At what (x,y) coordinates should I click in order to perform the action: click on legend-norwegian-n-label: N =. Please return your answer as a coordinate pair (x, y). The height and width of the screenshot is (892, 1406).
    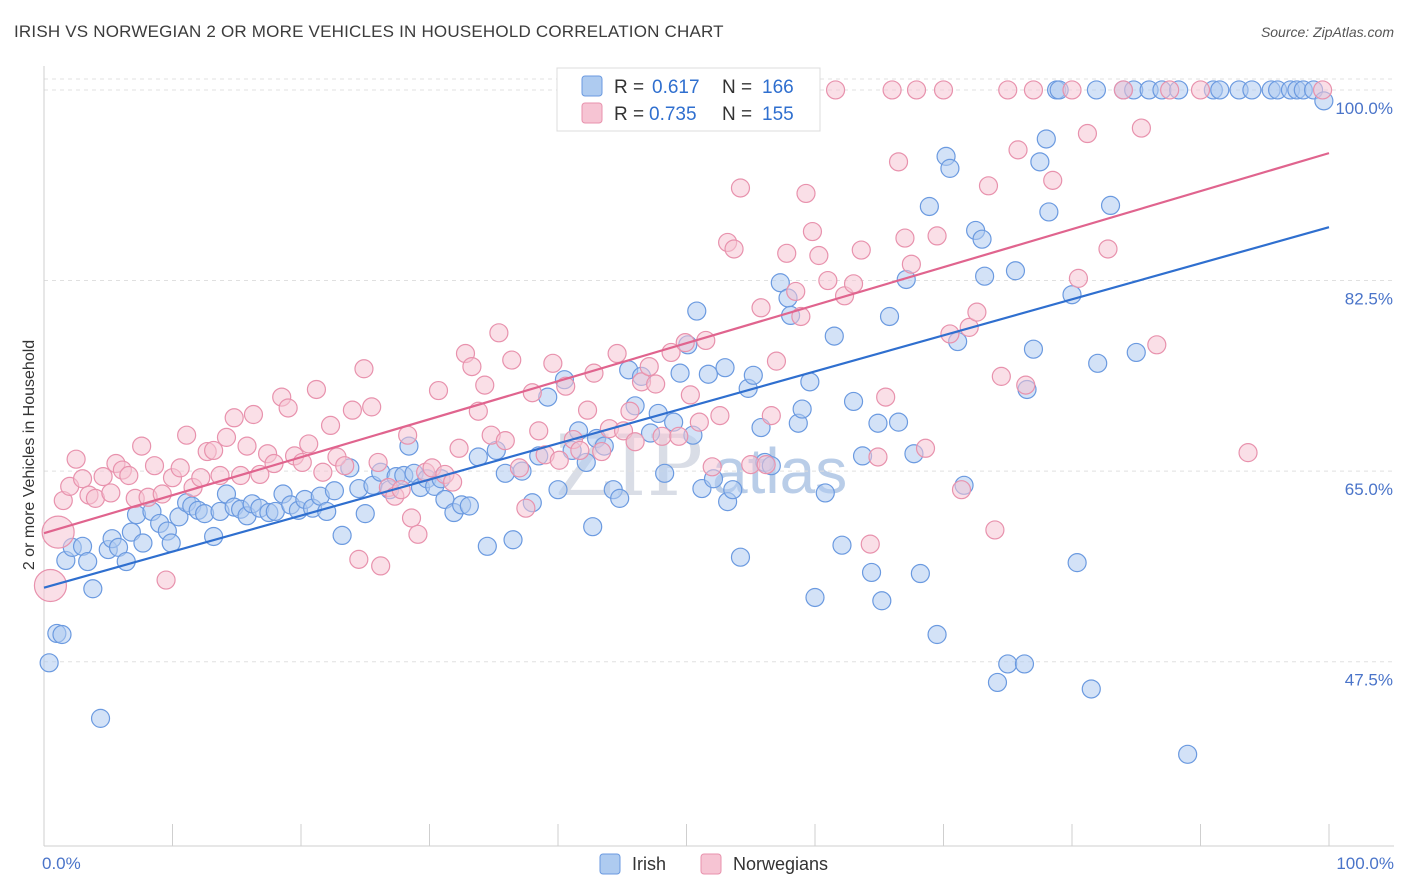
    Looking at the image, I should click on (737, 114).